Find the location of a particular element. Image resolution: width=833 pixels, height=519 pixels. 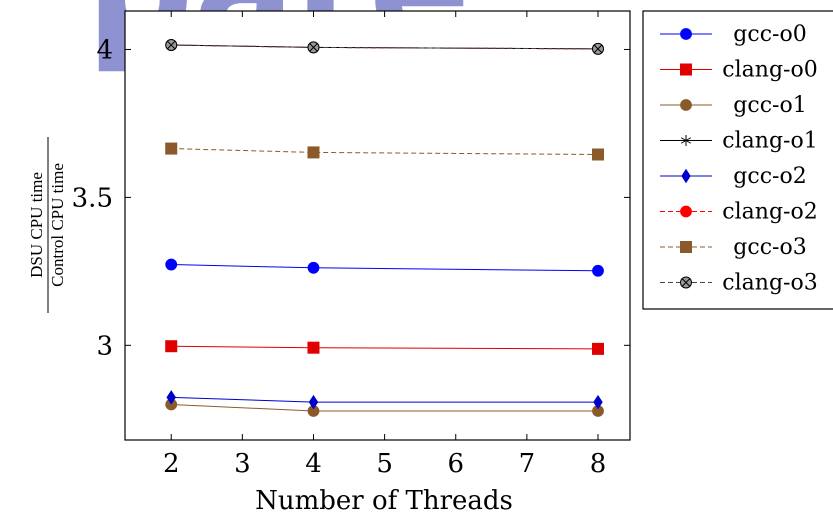

legend-label: clang-o2 is located at coordinates (769, 212).